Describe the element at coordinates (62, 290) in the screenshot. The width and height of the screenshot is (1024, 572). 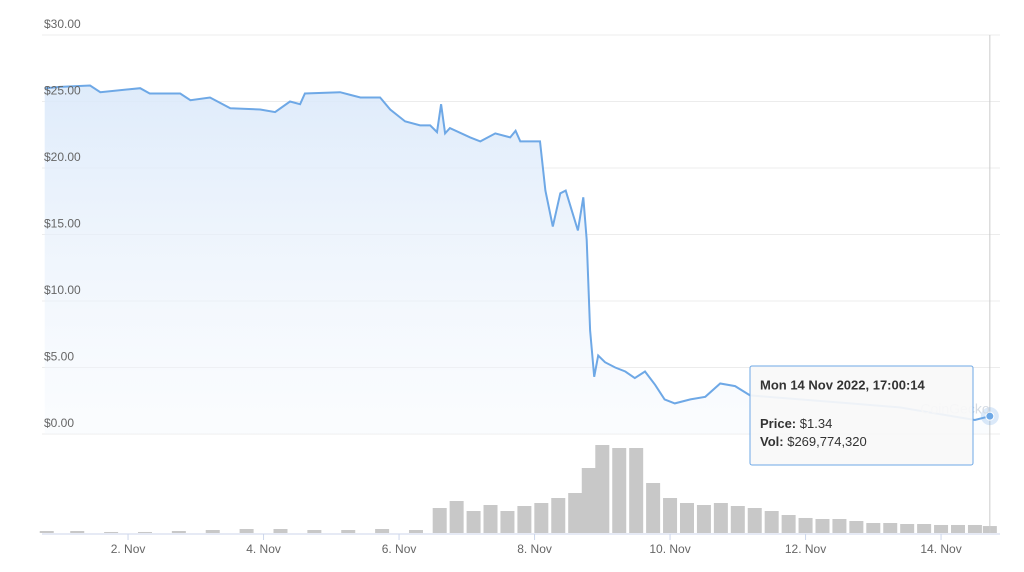
I see `y-tick-label: $10.00` at that location.